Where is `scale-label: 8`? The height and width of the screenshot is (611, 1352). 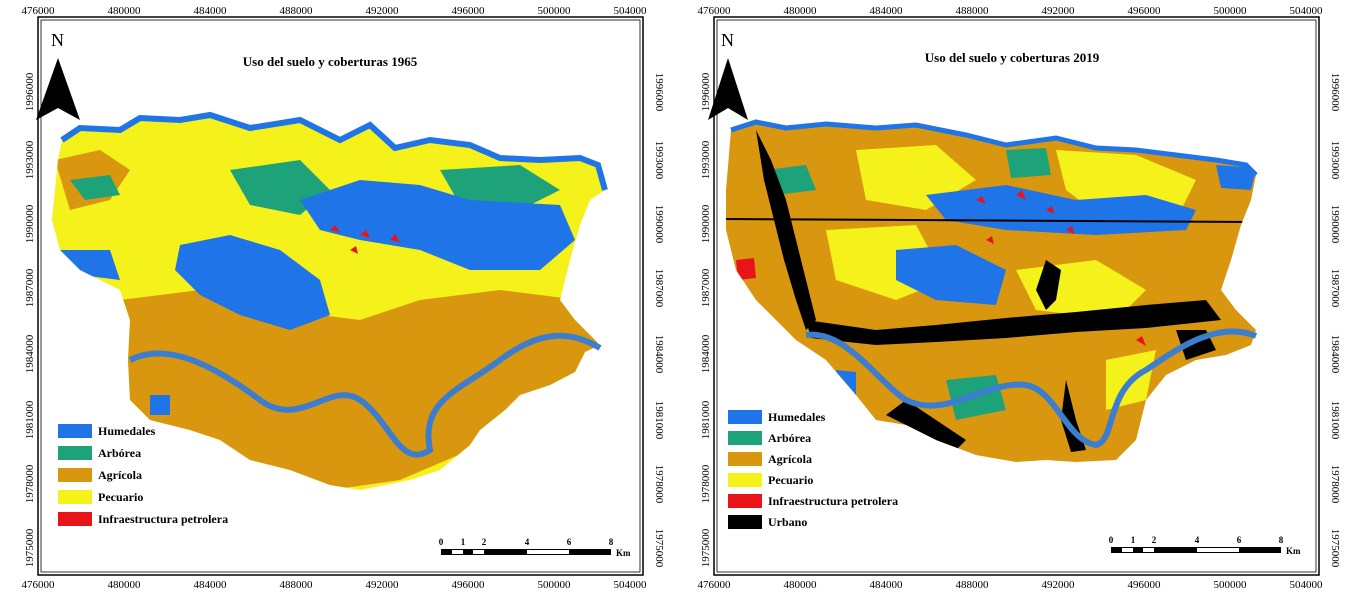
scale-label: 8 is located at coordinates (611, 542).